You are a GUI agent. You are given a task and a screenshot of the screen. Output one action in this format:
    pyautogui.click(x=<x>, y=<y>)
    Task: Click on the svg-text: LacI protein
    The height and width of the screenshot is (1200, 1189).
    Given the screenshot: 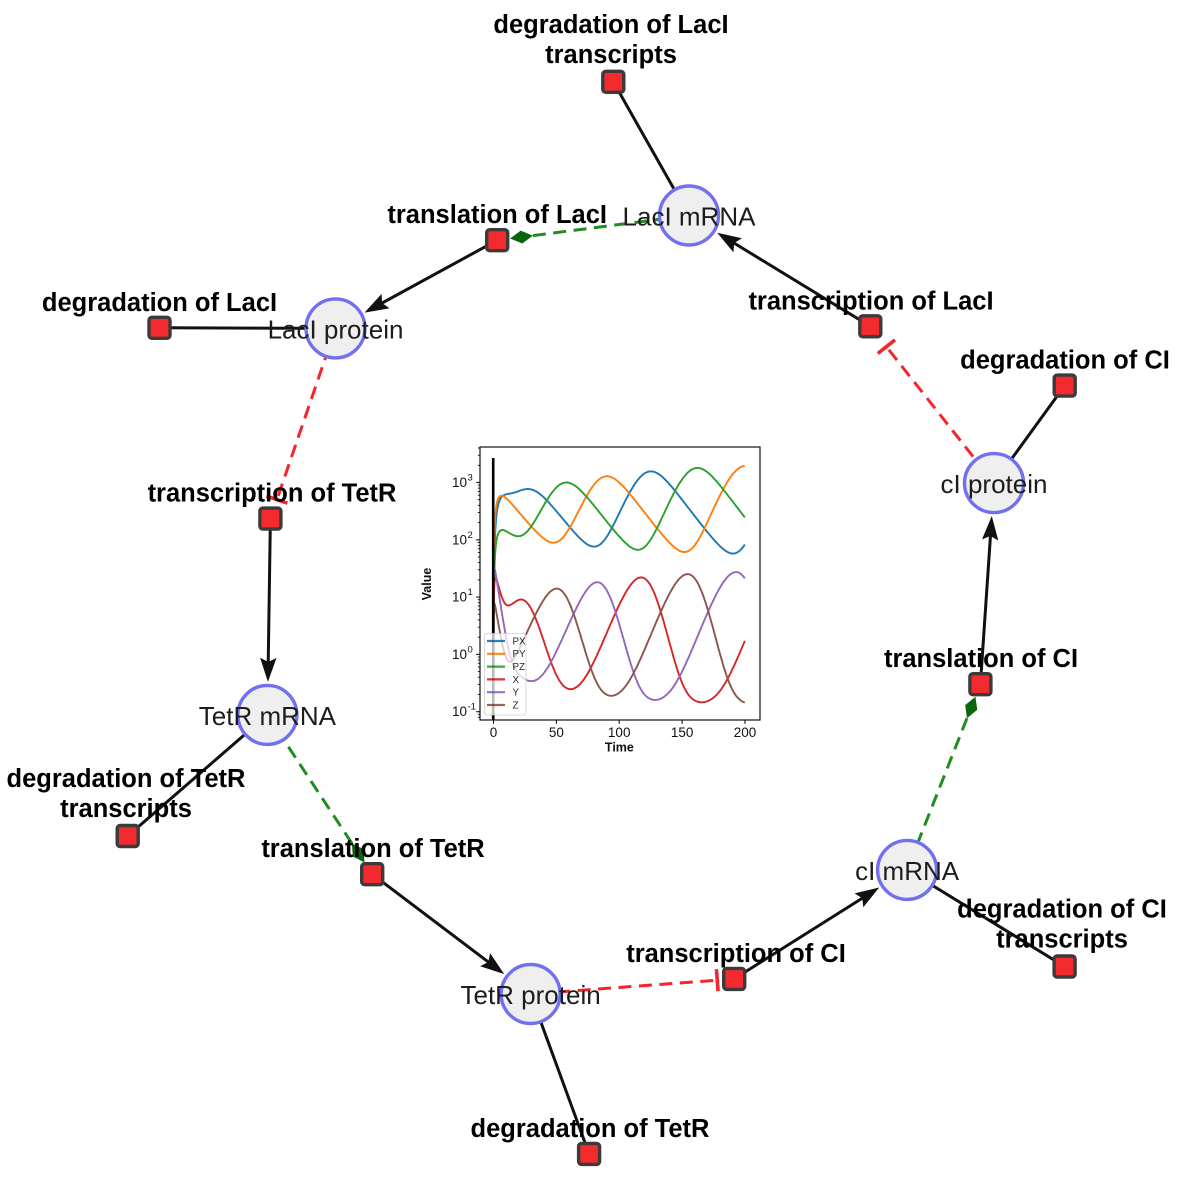 What is the action you would take?
    pyautogui.click(x=336, y=329)
    